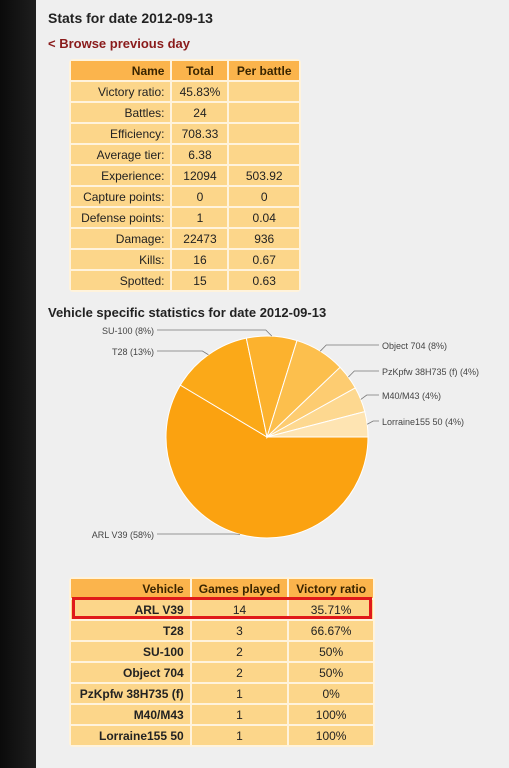 Image resolution: width=509 pixels, height=768 pixels. Describe the element at coordinates (200, 196) in the screenshot. I see `stat-total: 0` at that location.